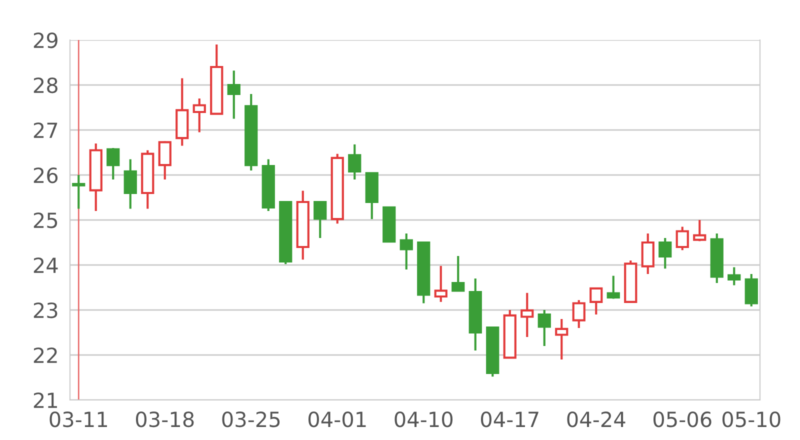 The width and height of the screenshot is (800, 440). Describe the element at coordinates (46, 175) in the screenshot. I see `y-tick-label: 26` at that location.